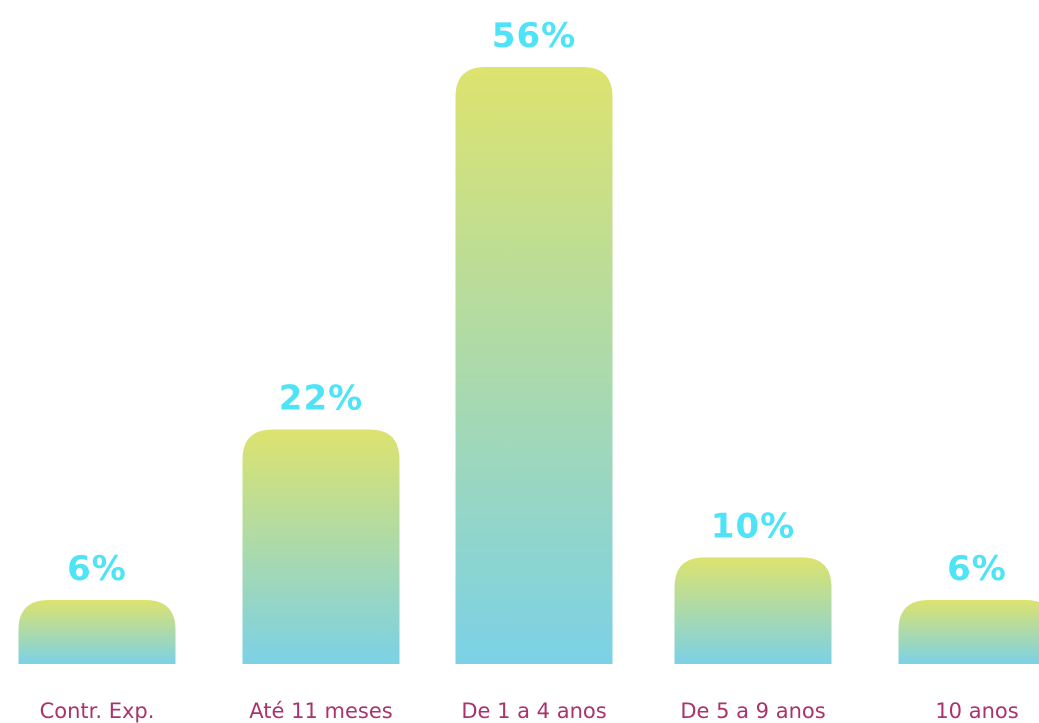  Describe the element at coordinates (321, 398) in the screenshot. I see `value-label-2: 22%` at that location.